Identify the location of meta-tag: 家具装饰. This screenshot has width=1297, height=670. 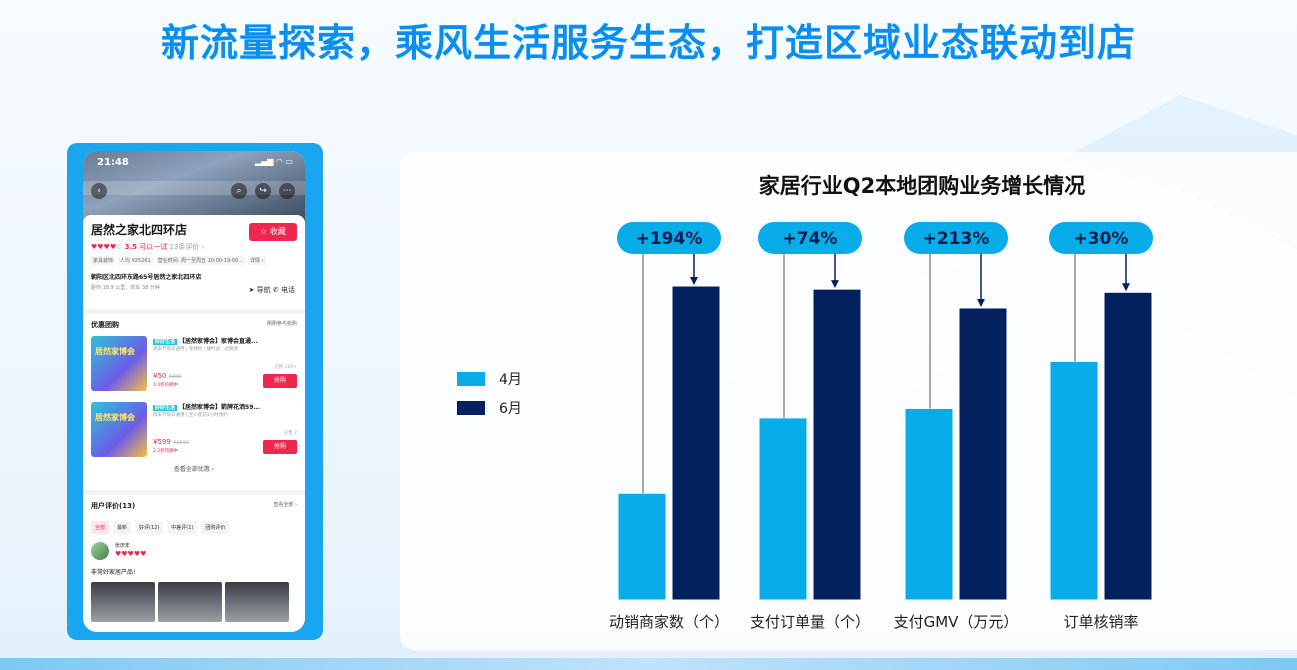
(103, 260).